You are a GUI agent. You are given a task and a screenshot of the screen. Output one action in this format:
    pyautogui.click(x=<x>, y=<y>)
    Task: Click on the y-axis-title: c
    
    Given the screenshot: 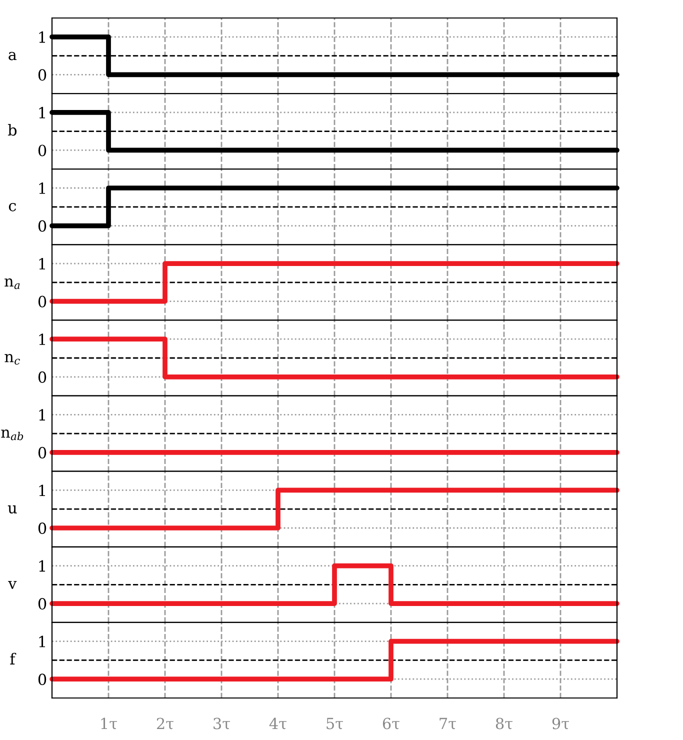 What is the action you would take?
    pyautogui.click(x=12, y=207)
    